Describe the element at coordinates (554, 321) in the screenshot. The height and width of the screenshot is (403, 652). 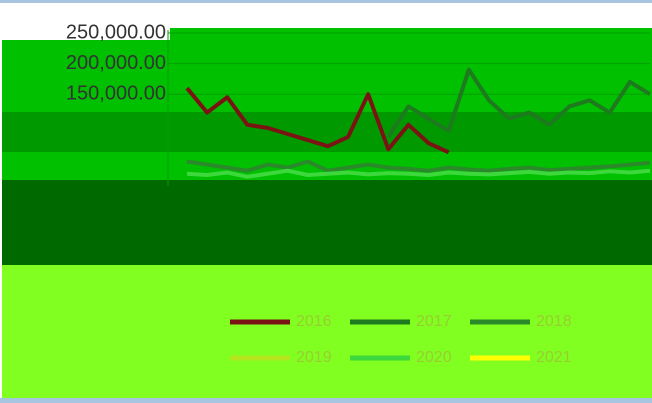
I see `legend-label: 2018` at that location.